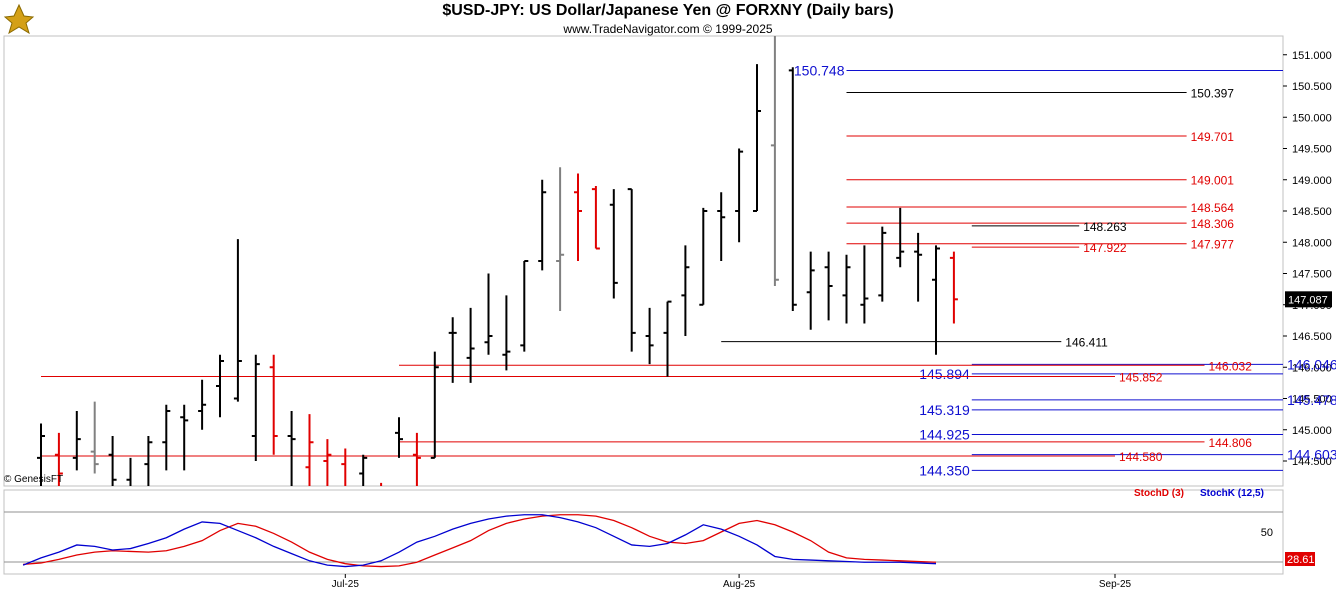 This screenshot has height=591, width=1336. What do you see at coordinates (1231, 443) in the screenshot?
I see `level-label: 144.806` at bounding box center [1231, 443].